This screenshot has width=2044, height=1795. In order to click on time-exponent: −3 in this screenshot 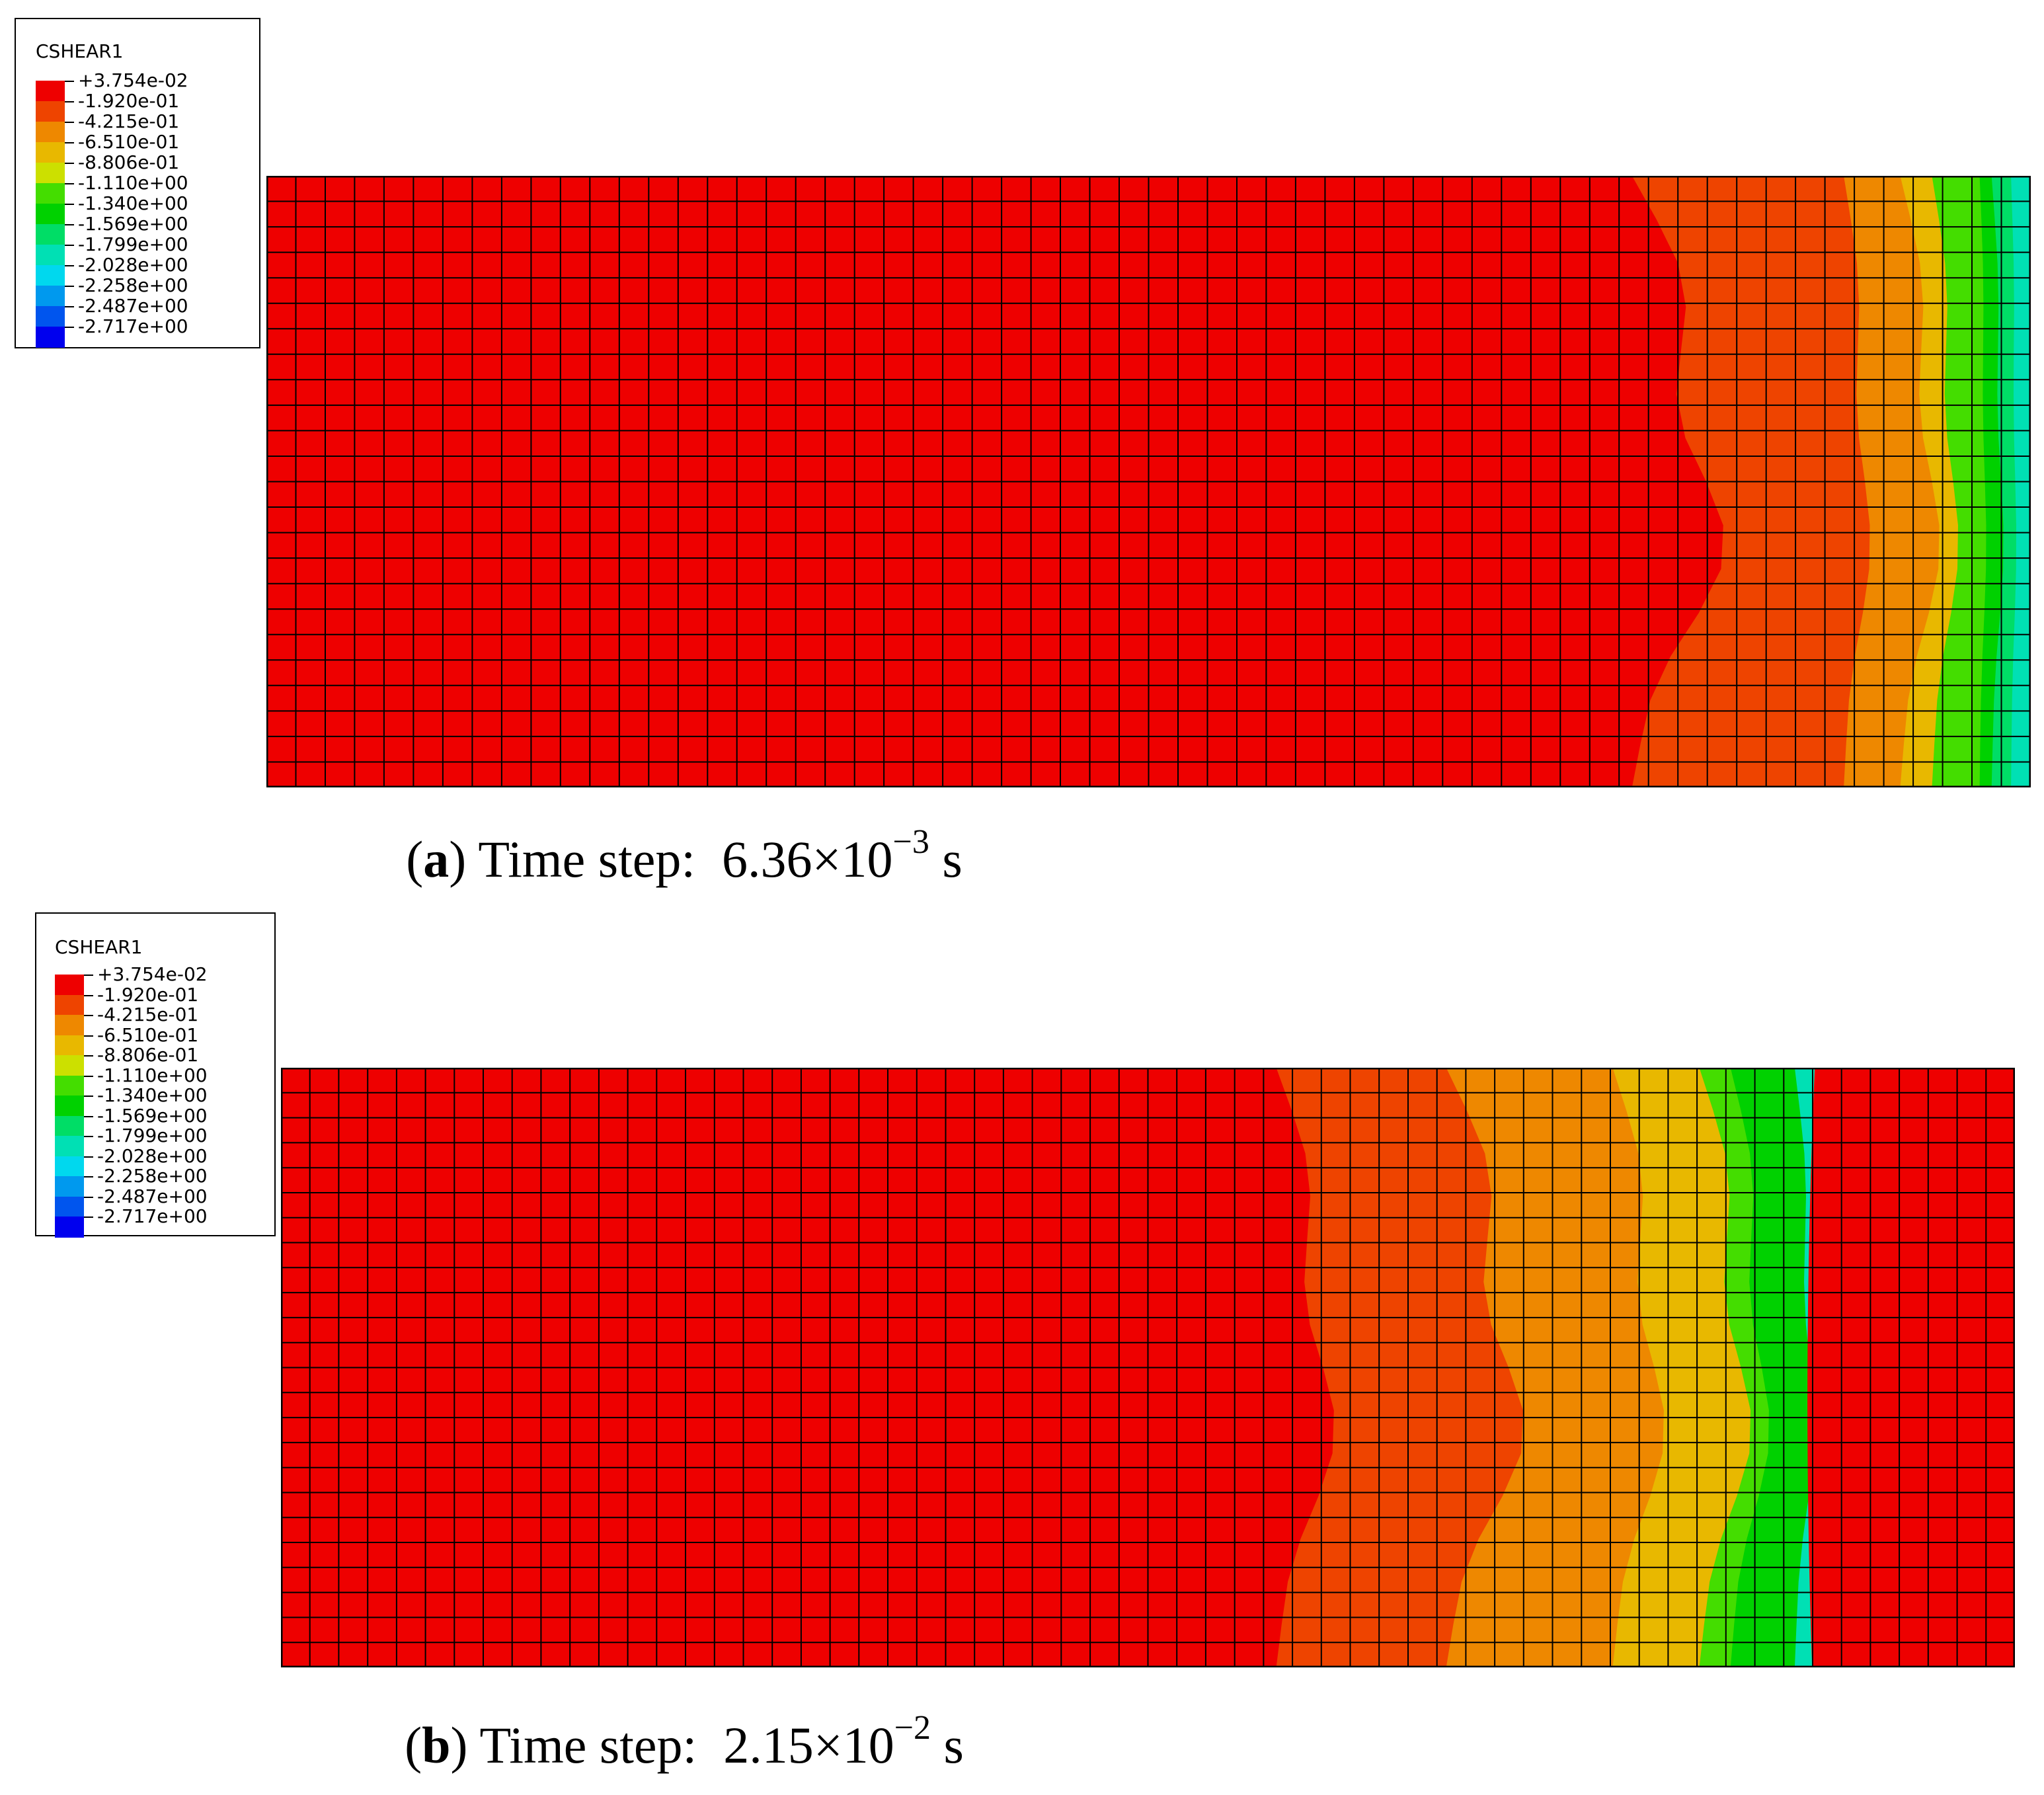, I will do `click(911, 842)`.